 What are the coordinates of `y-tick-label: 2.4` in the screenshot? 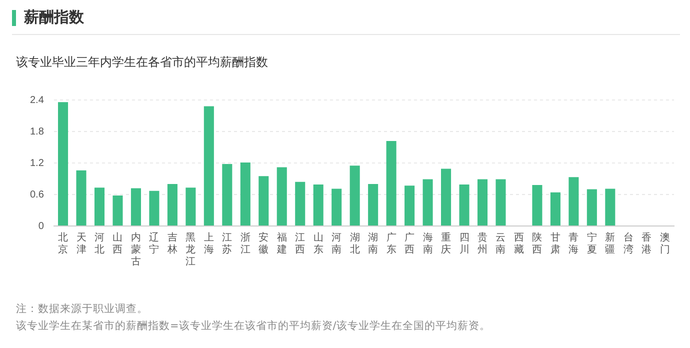 It's located at (37, 100).